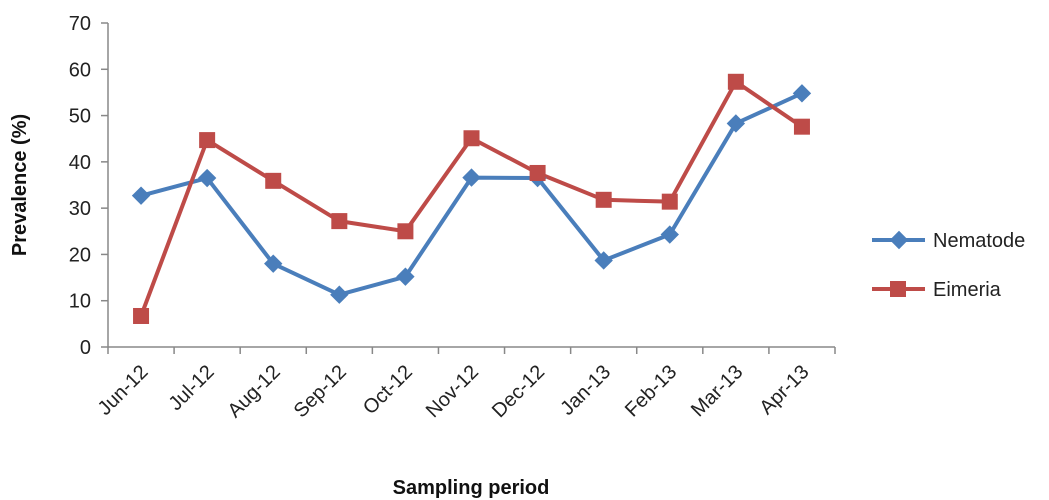  I want to click on legend-marker-eimeria, so click(898, 289).